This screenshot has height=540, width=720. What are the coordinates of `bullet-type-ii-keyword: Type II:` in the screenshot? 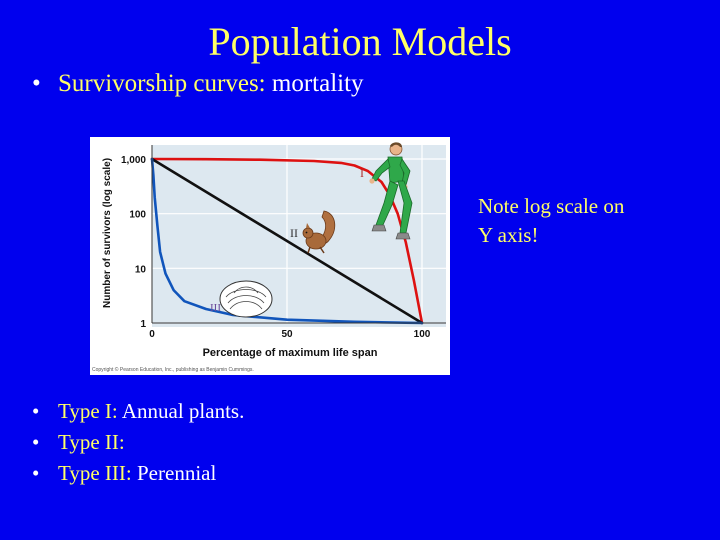 It's located at (91, 442).